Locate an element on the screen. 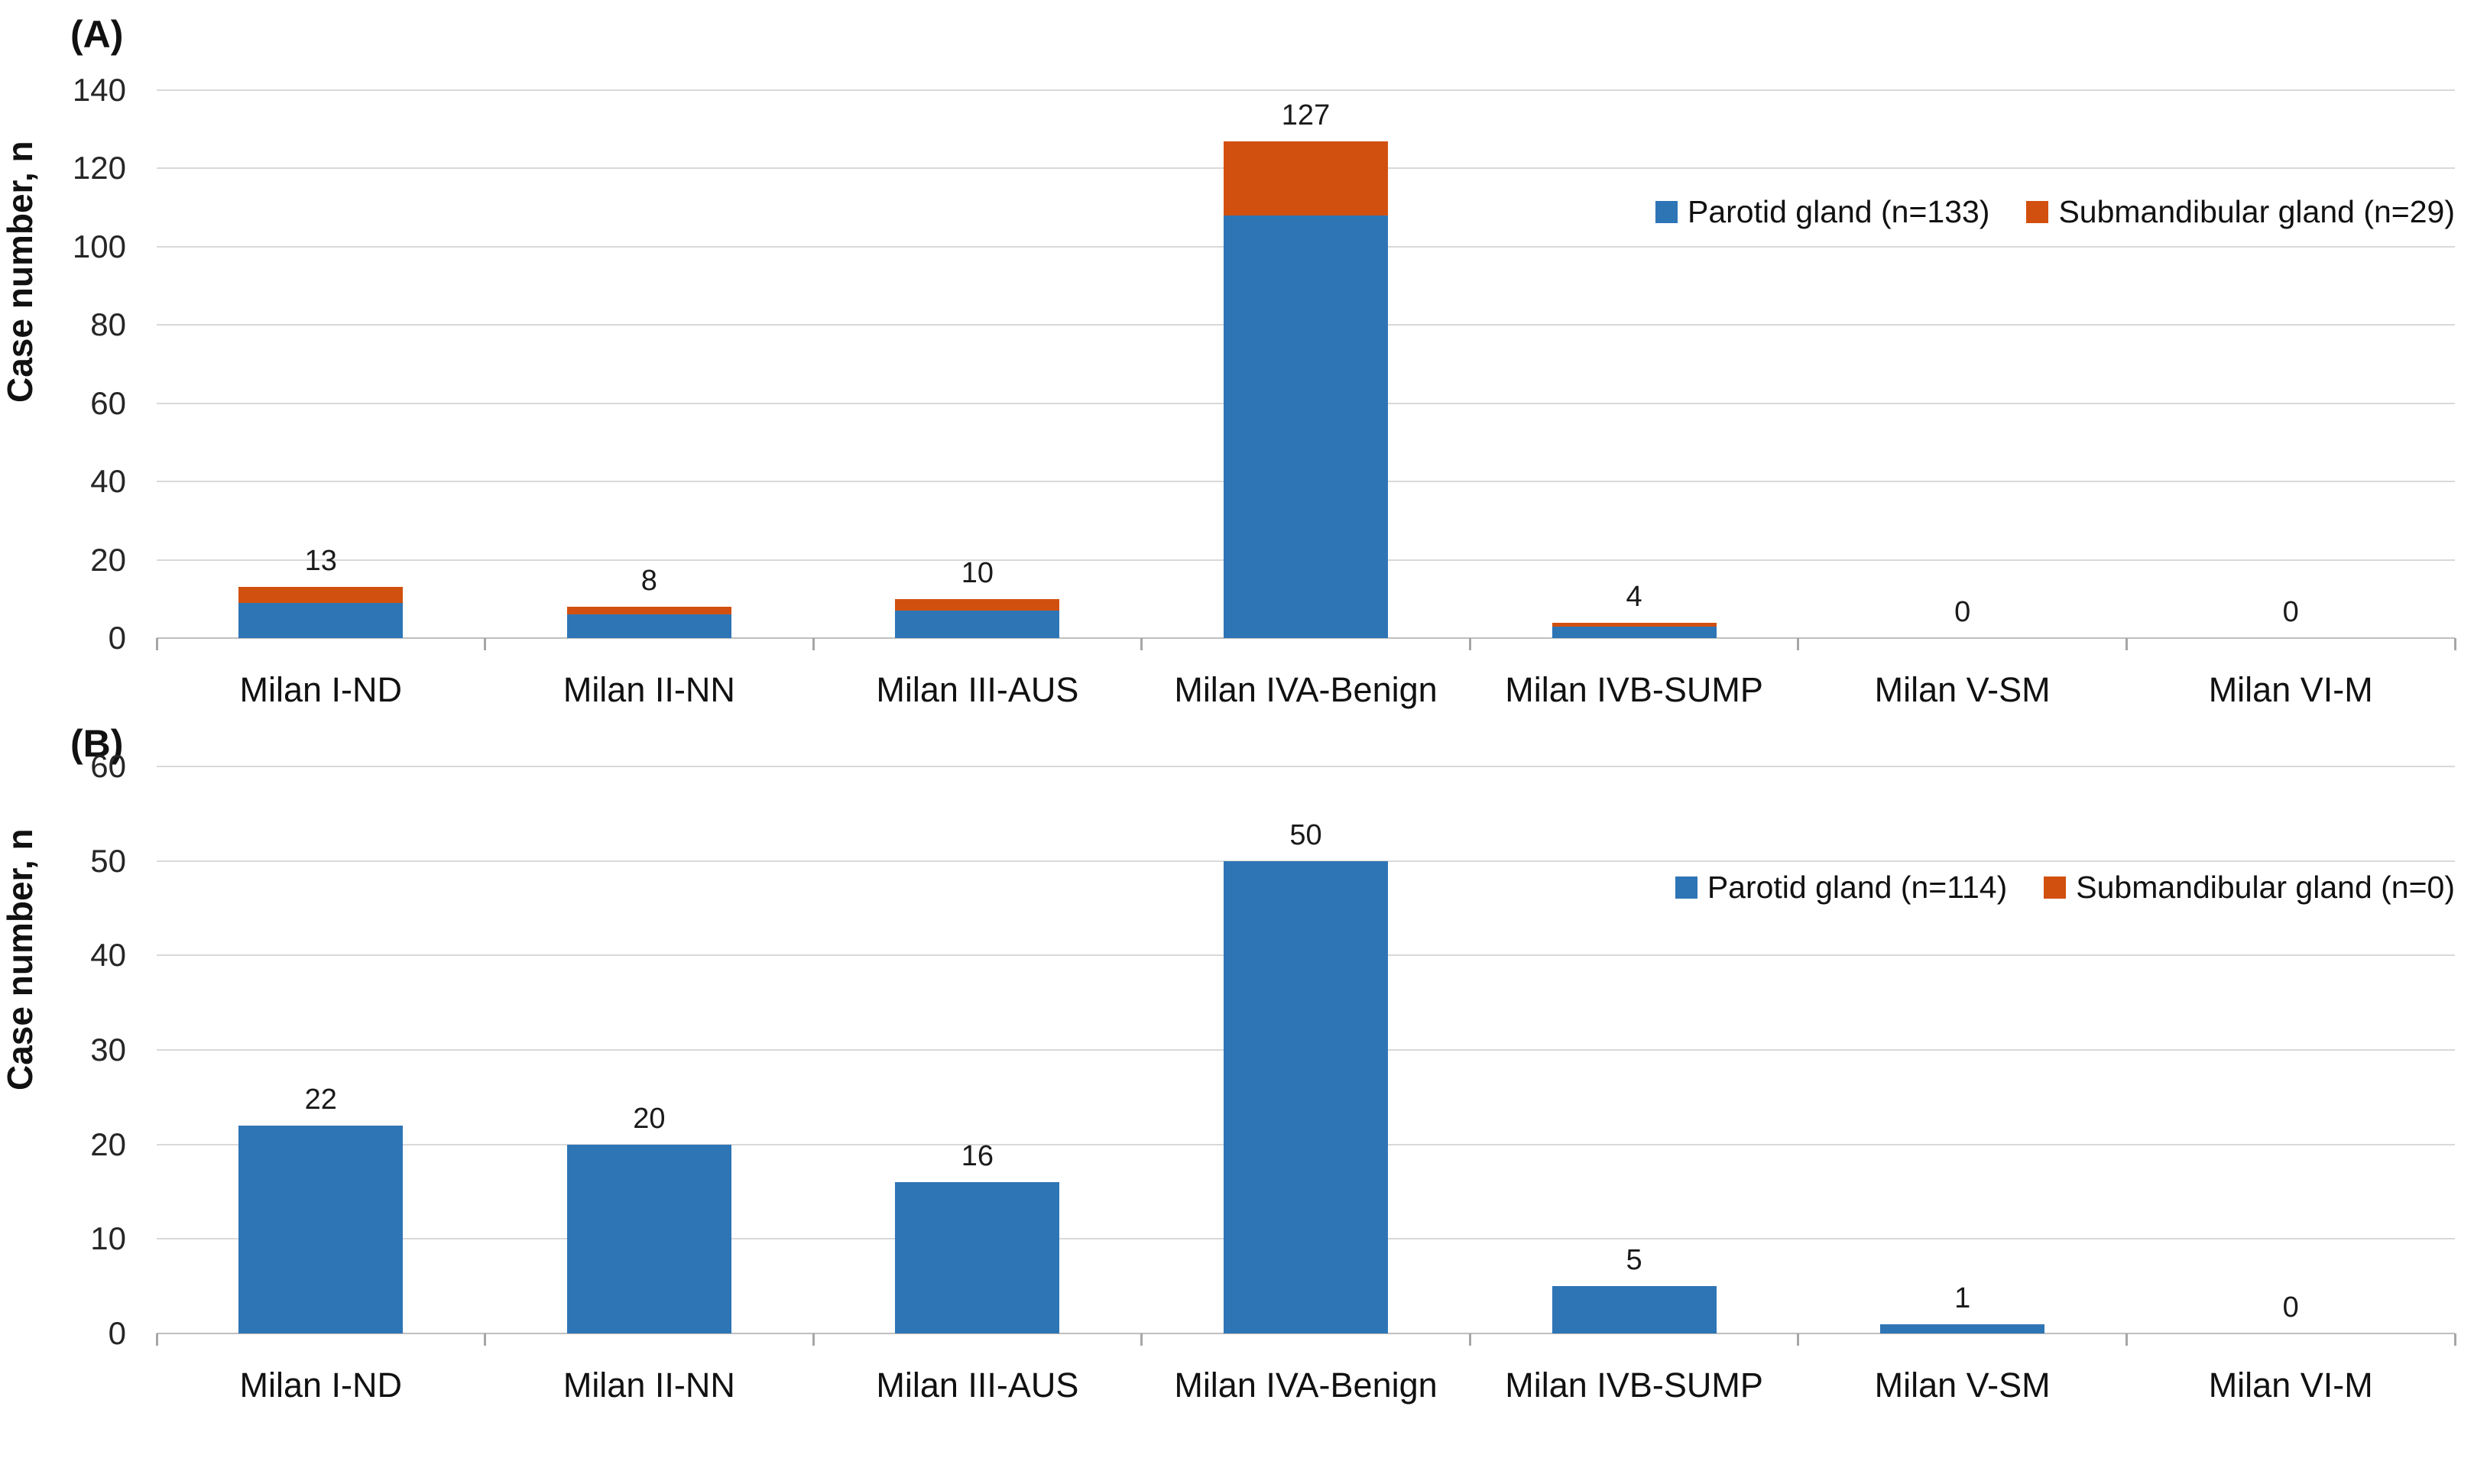  bar-total-label: 5 is located at coordinates (1634, 1261).